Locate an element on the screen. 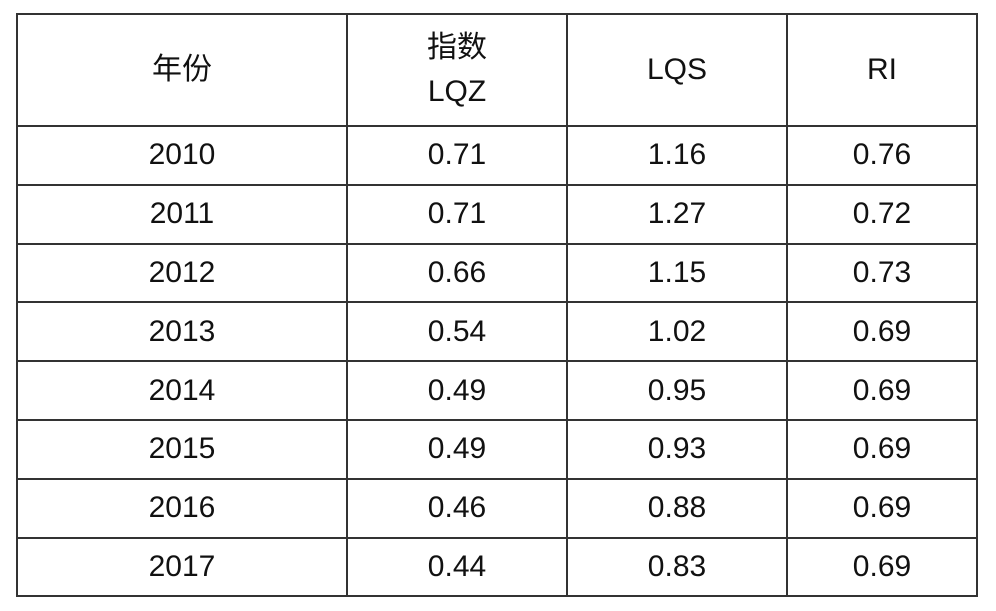 This screenshot has width=996, height=611. table-cell: 2016 is located at coordinates (182, 508).